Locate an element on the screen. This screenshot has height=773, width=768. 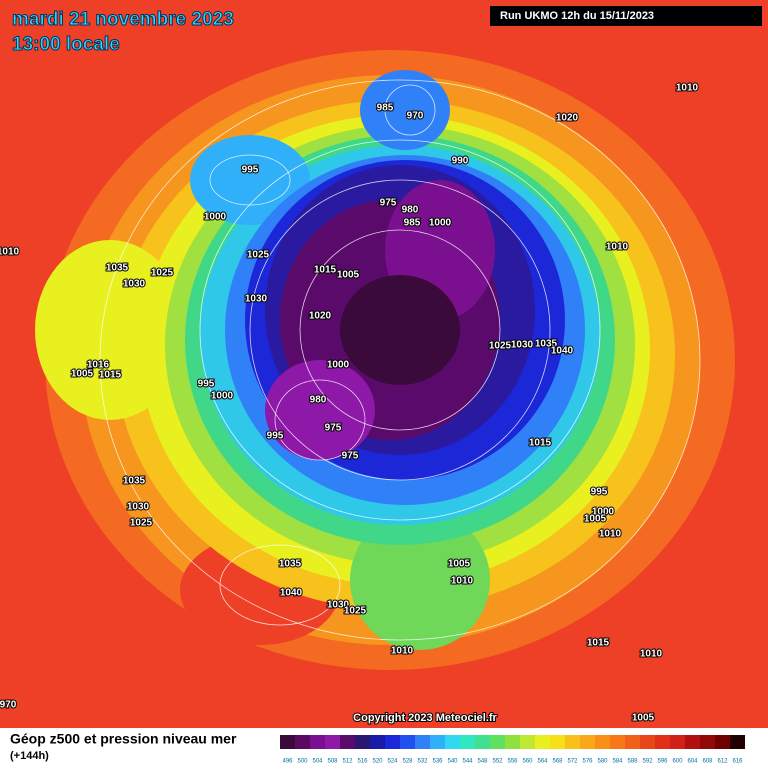
colorbar-label: 552 is located at coordinates (497, 762).